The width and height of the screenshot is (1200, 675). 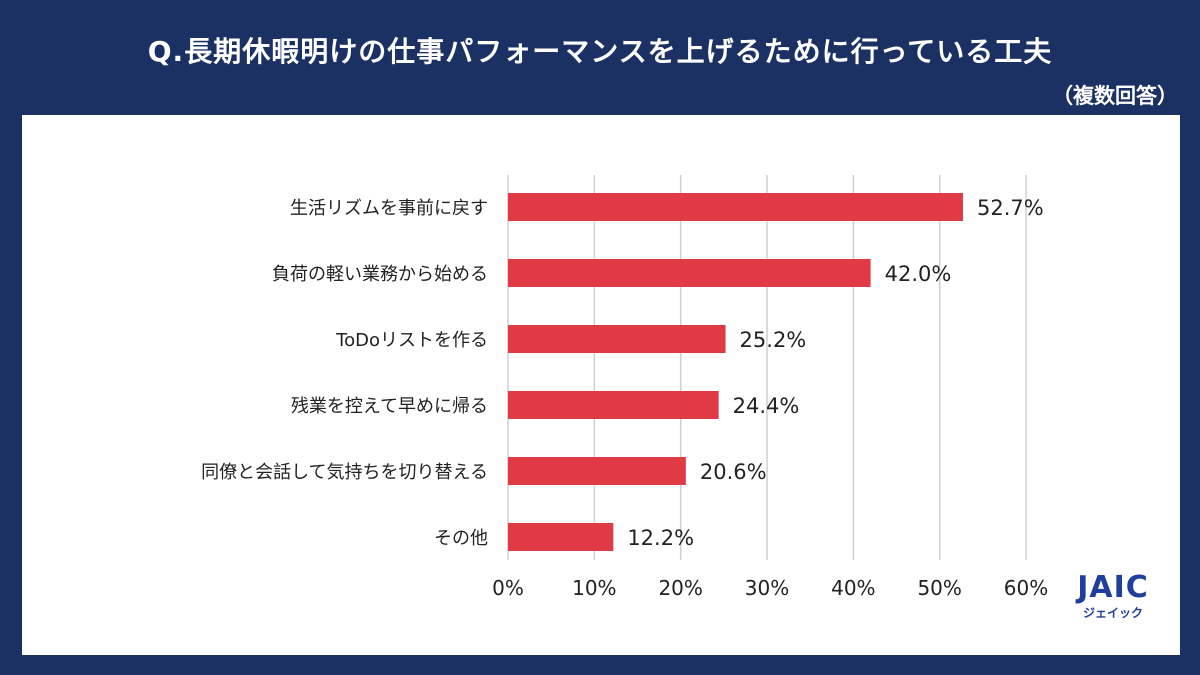 I want to click on x-tick-label: 20%, so click(x=680, y=588).